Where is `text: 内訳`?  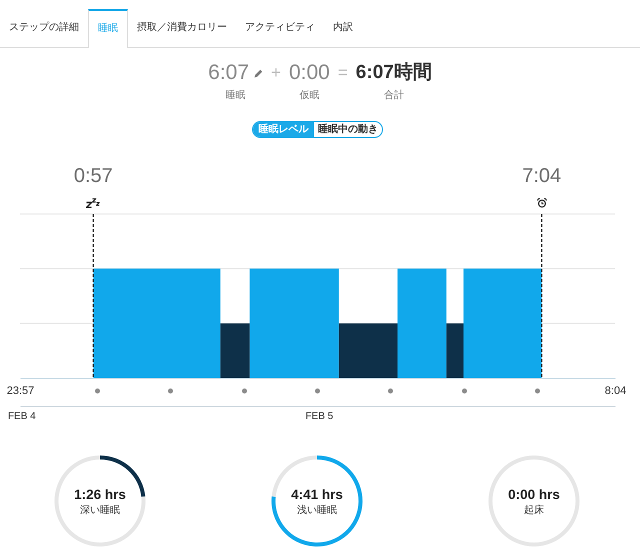 text: 内訳 is located at coordinates (343, 27).